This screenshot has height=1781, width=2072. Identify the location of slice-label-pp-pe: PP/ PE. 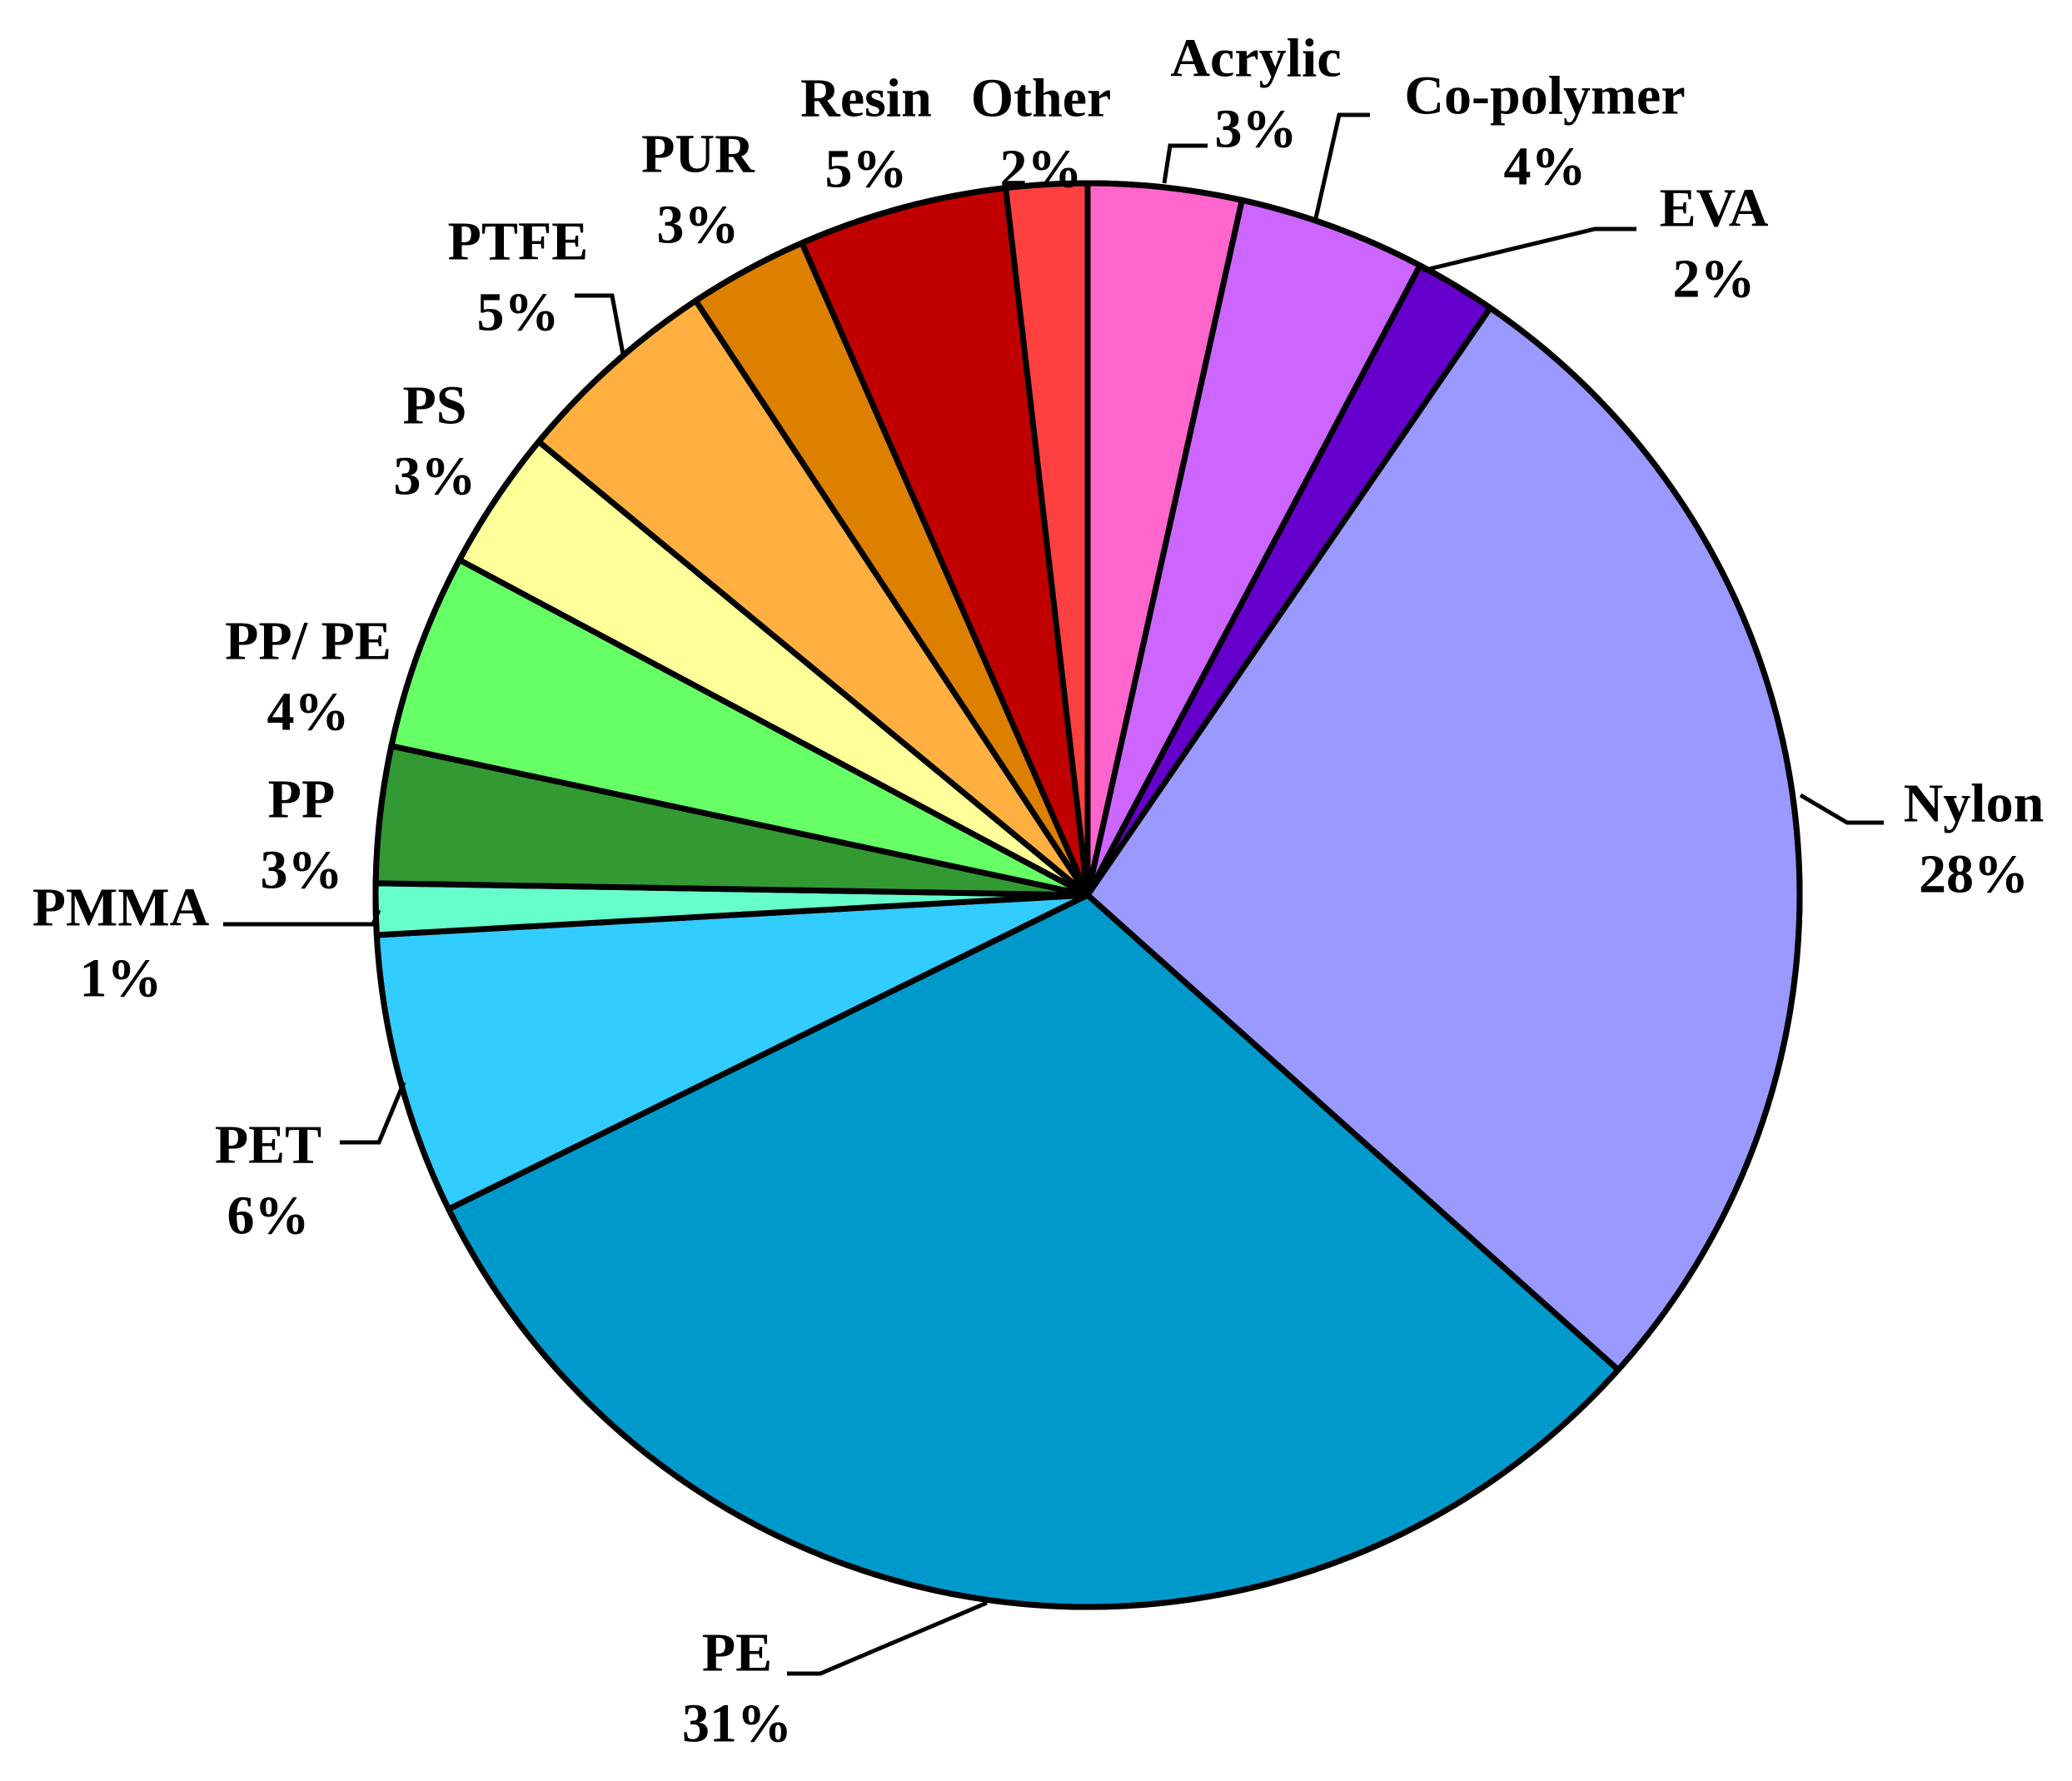
(308, 641).